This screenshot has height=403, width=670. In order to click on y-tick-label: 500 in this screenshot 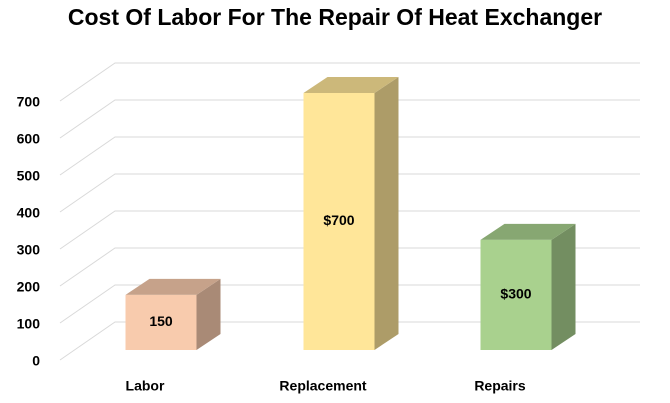, I will do `click(29, 176)`.